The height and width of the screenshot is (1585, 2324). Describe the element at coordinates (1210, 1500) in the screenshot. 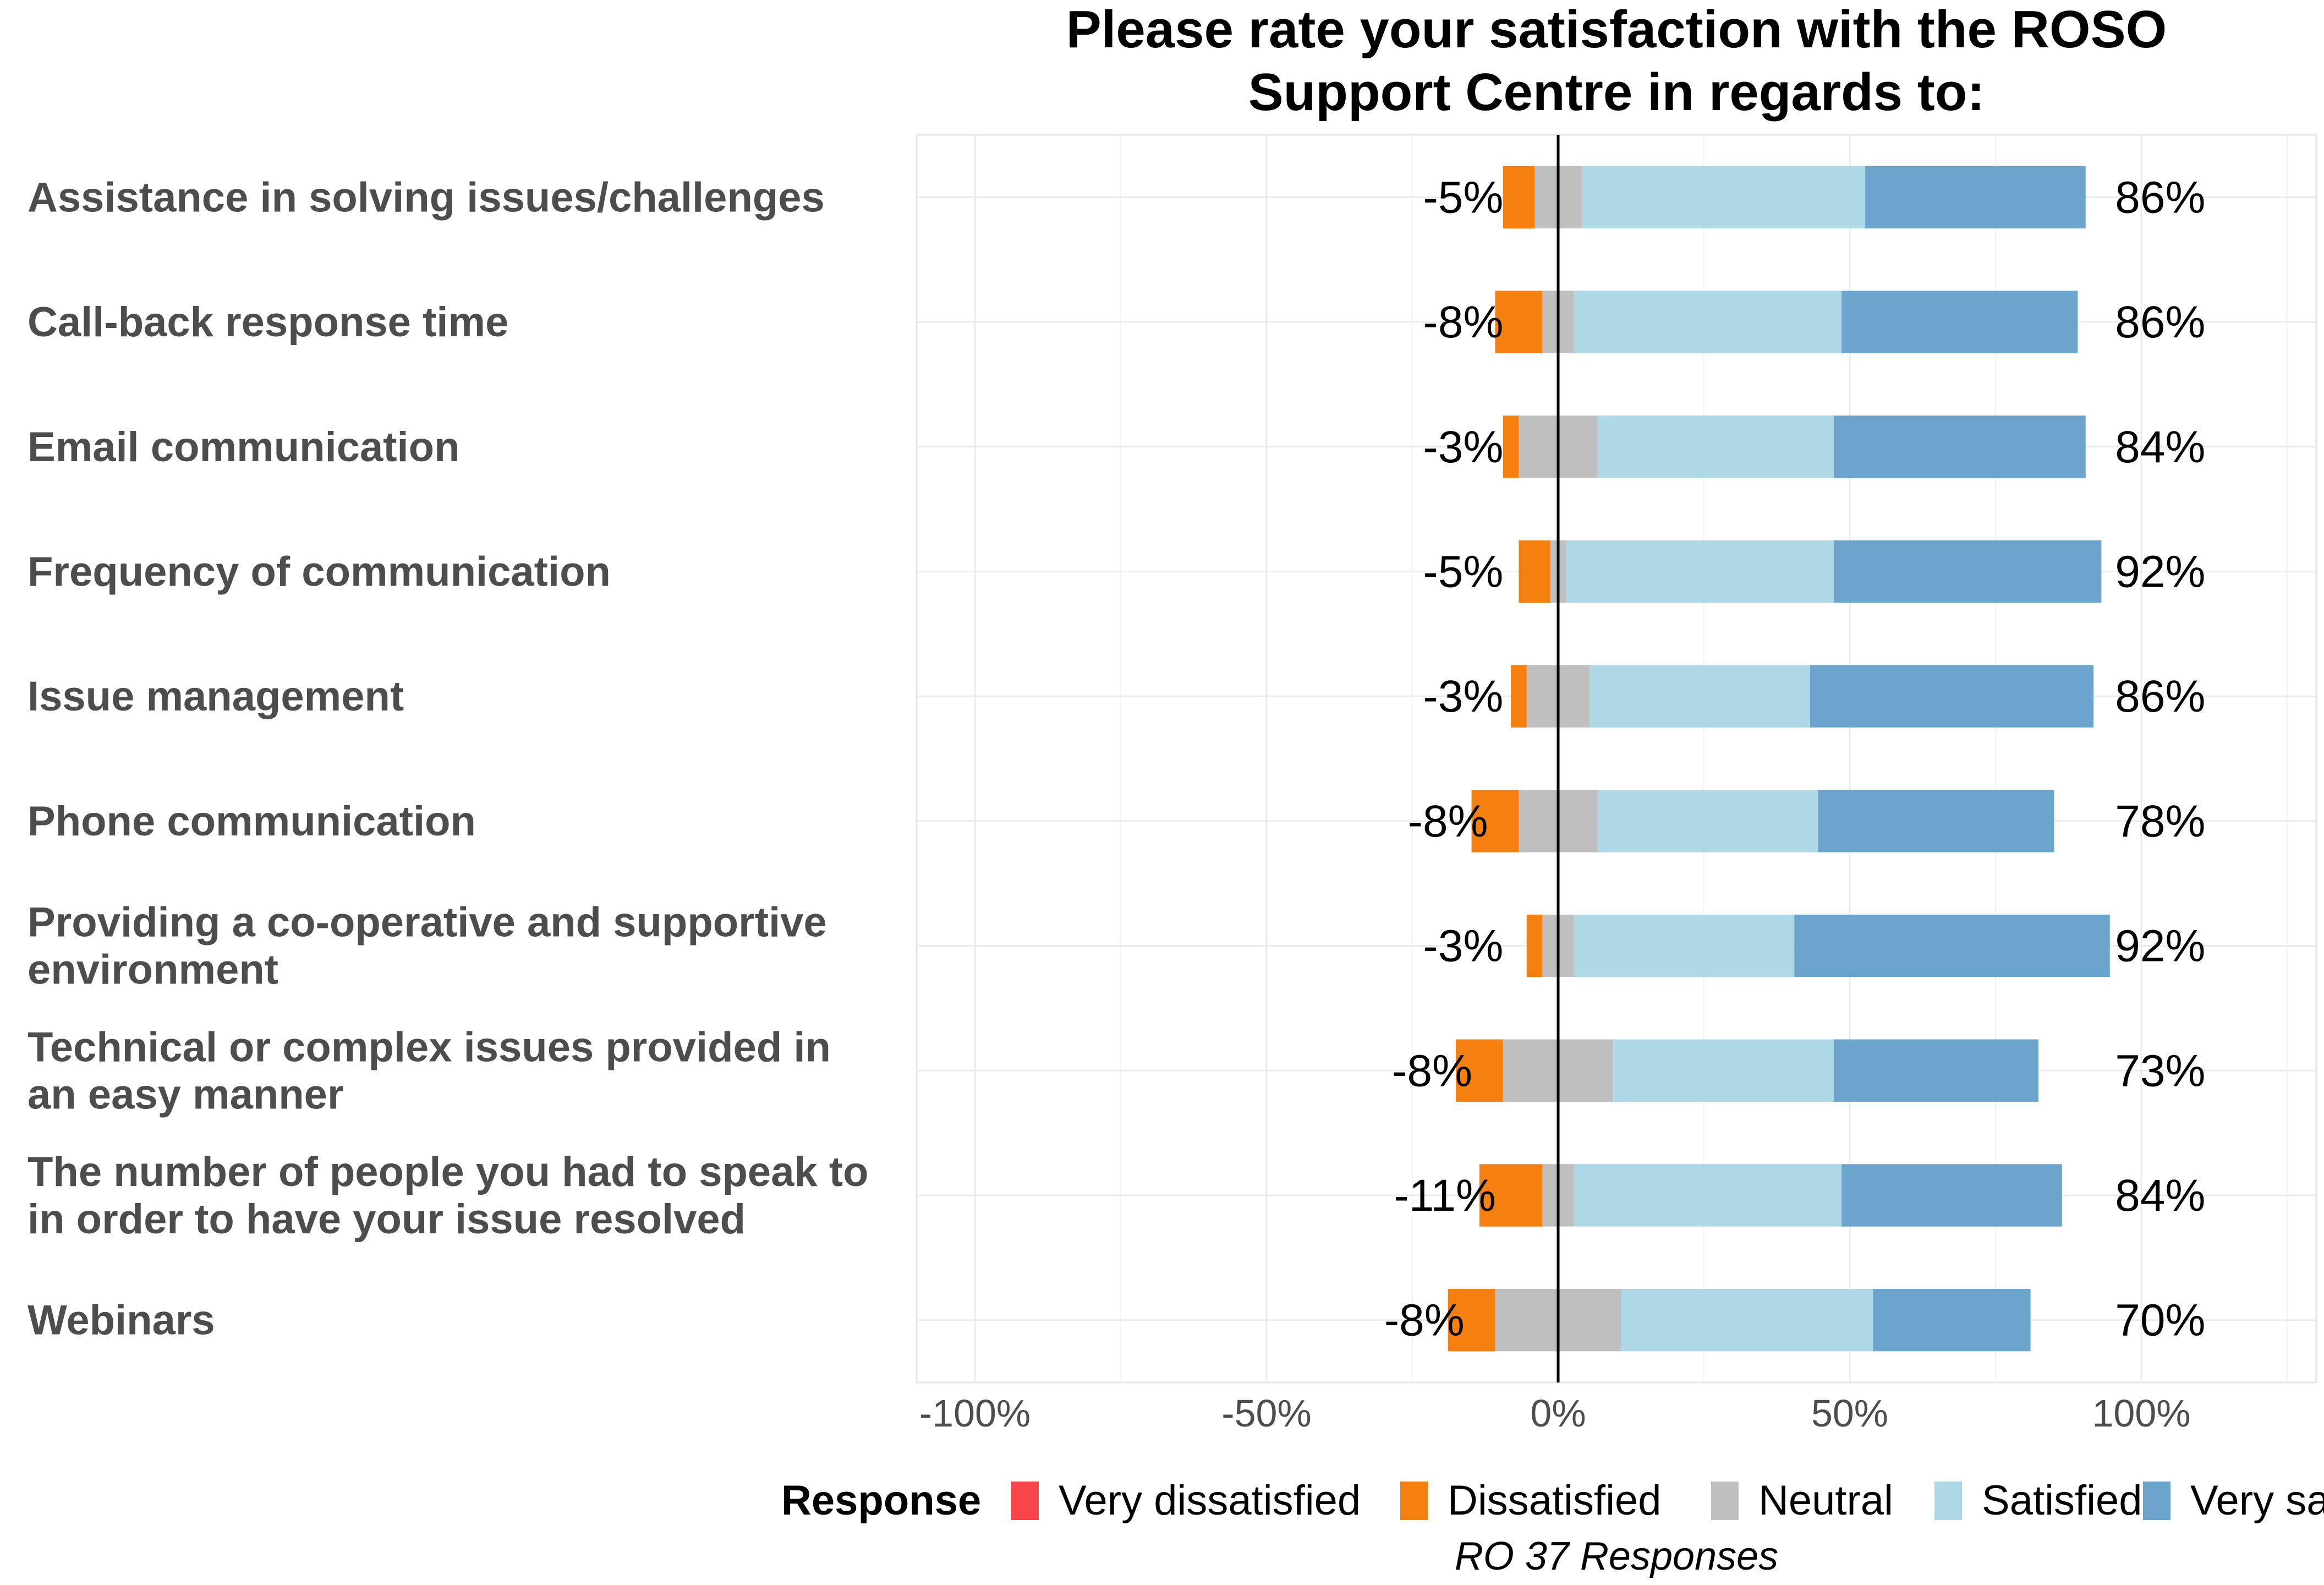

I see `legend-label: Very dissatisfied` at that location.